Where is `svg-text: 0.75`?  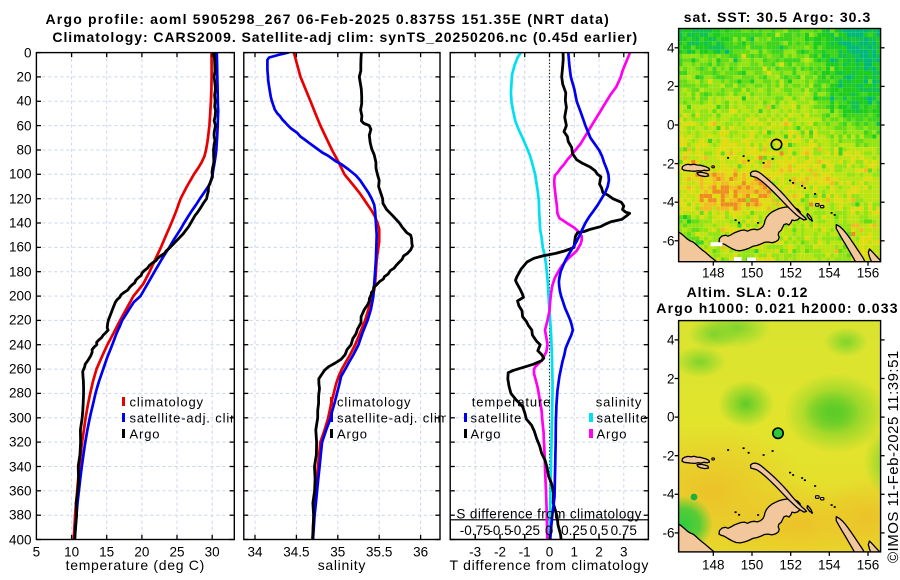 svg-text: 0.75 is located at coordinates (624, 530).